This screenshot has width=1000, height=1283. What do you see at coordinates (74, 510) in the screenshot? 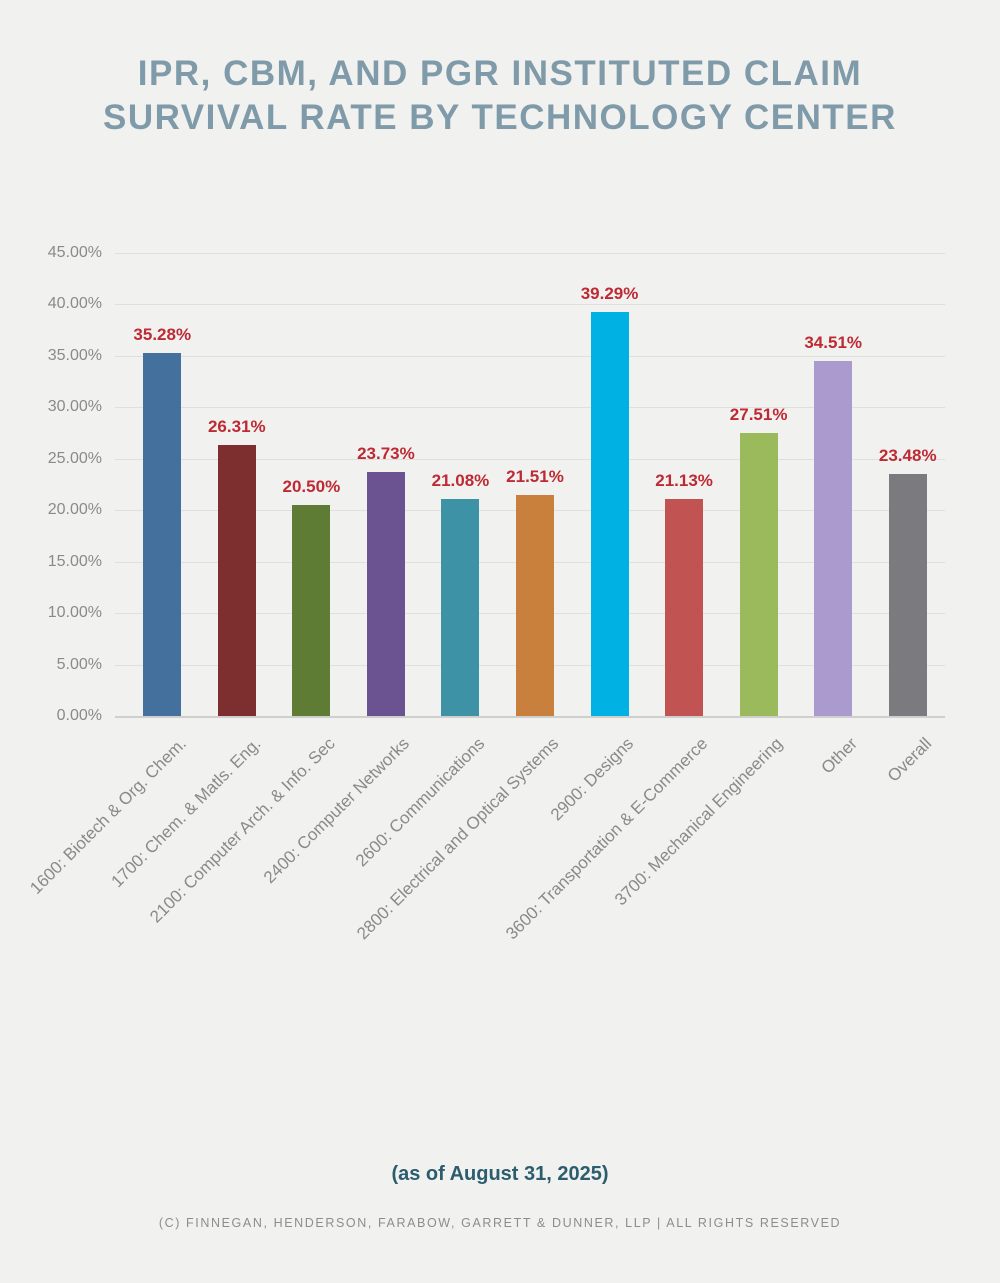
I see `y-axis-tick-label: 20.00%` at bounding box center [74, 510].